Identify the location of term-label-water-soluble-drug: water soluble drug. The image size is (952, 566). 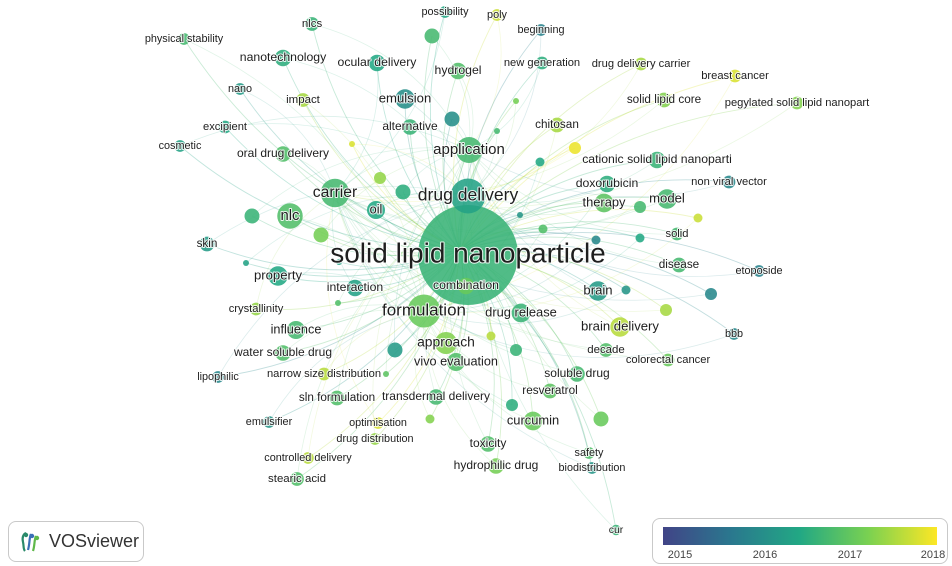
(282, 352).